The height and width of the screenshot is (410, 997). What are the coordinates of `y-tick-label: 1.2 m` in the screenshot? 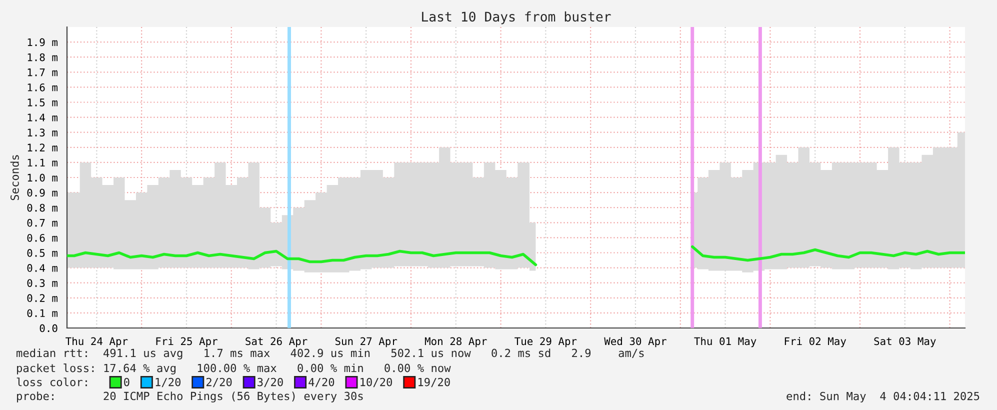 It's located at (43, 148).